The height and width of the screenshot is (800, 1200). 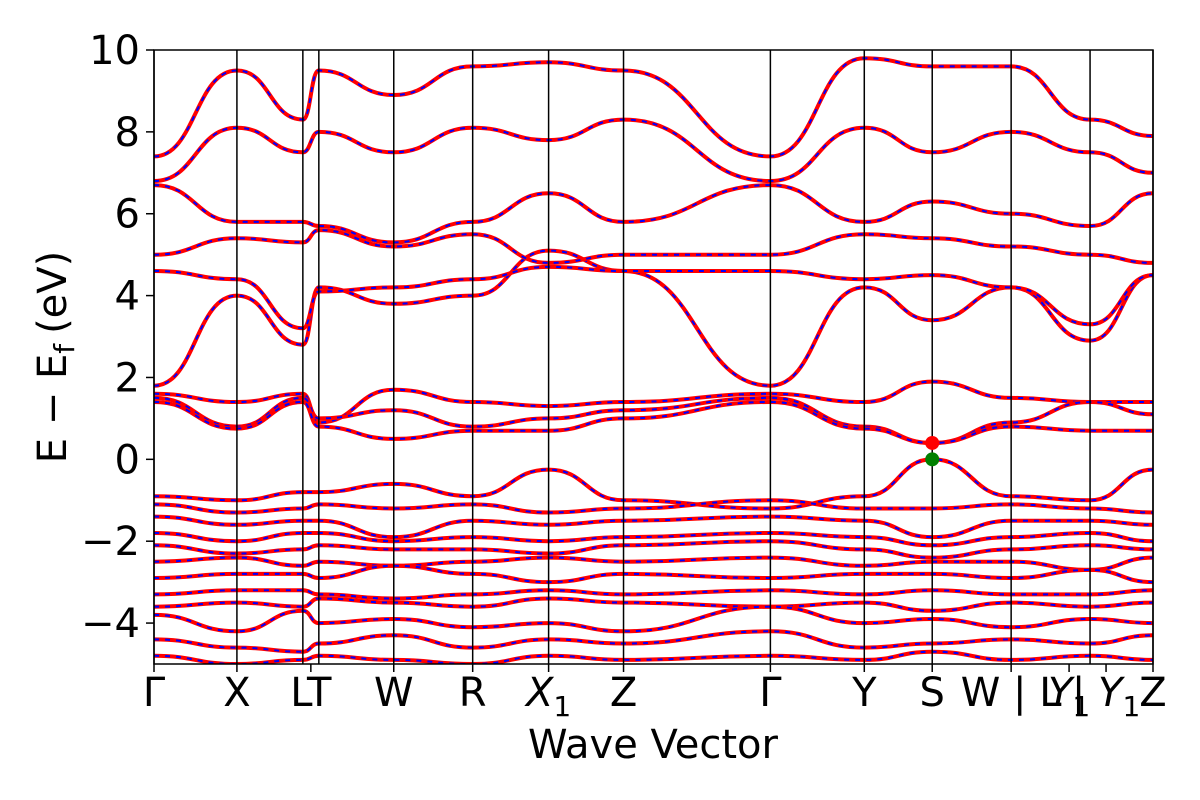 What do you see at coordinates (64, 348) in the screenshot?
I see `y-axis-label-sub: f` at bounding box center [64, 348].